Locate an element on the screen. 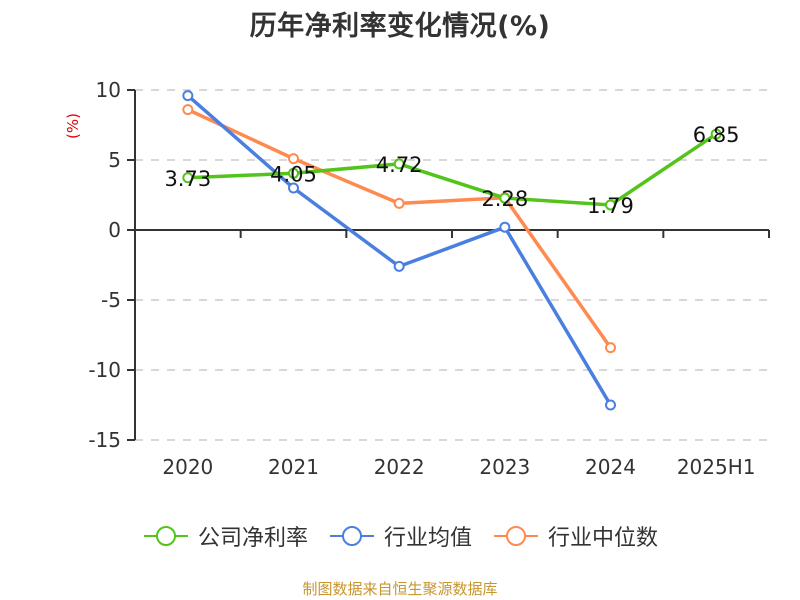  data-label: 4.05 is located at coordinates (293, 174).